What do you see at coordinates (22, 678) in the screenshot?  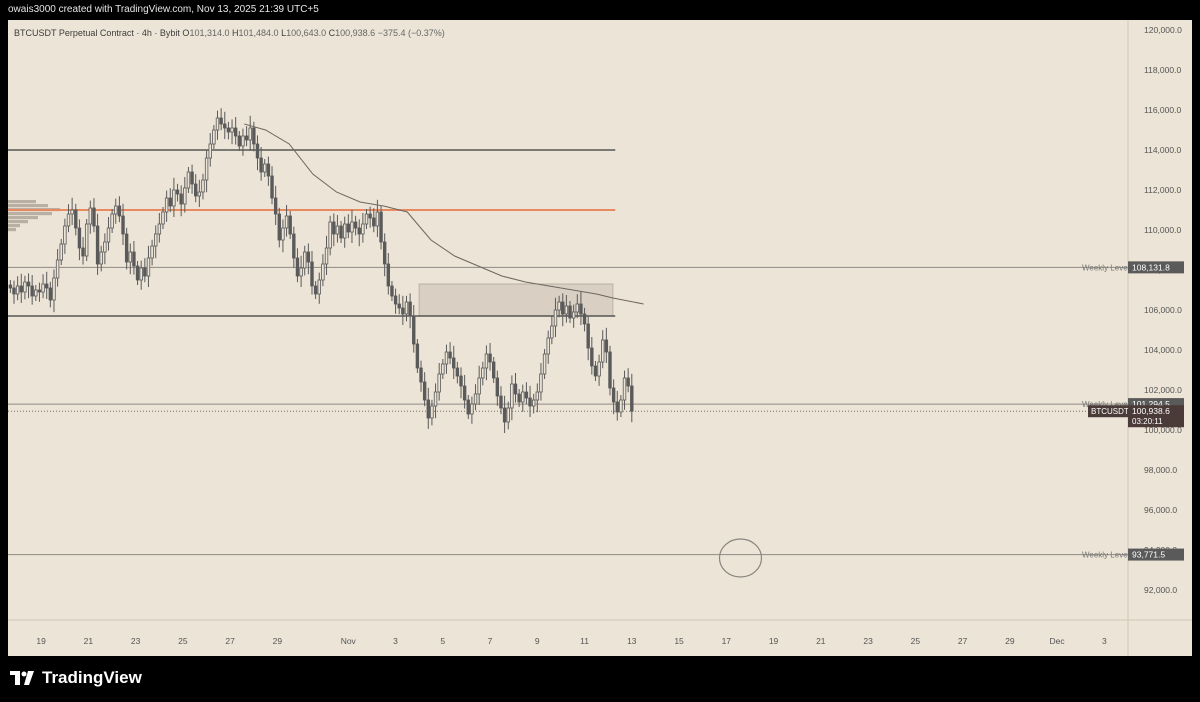 I see `tradingview-logo-icon` at bounding box center [22, 678].